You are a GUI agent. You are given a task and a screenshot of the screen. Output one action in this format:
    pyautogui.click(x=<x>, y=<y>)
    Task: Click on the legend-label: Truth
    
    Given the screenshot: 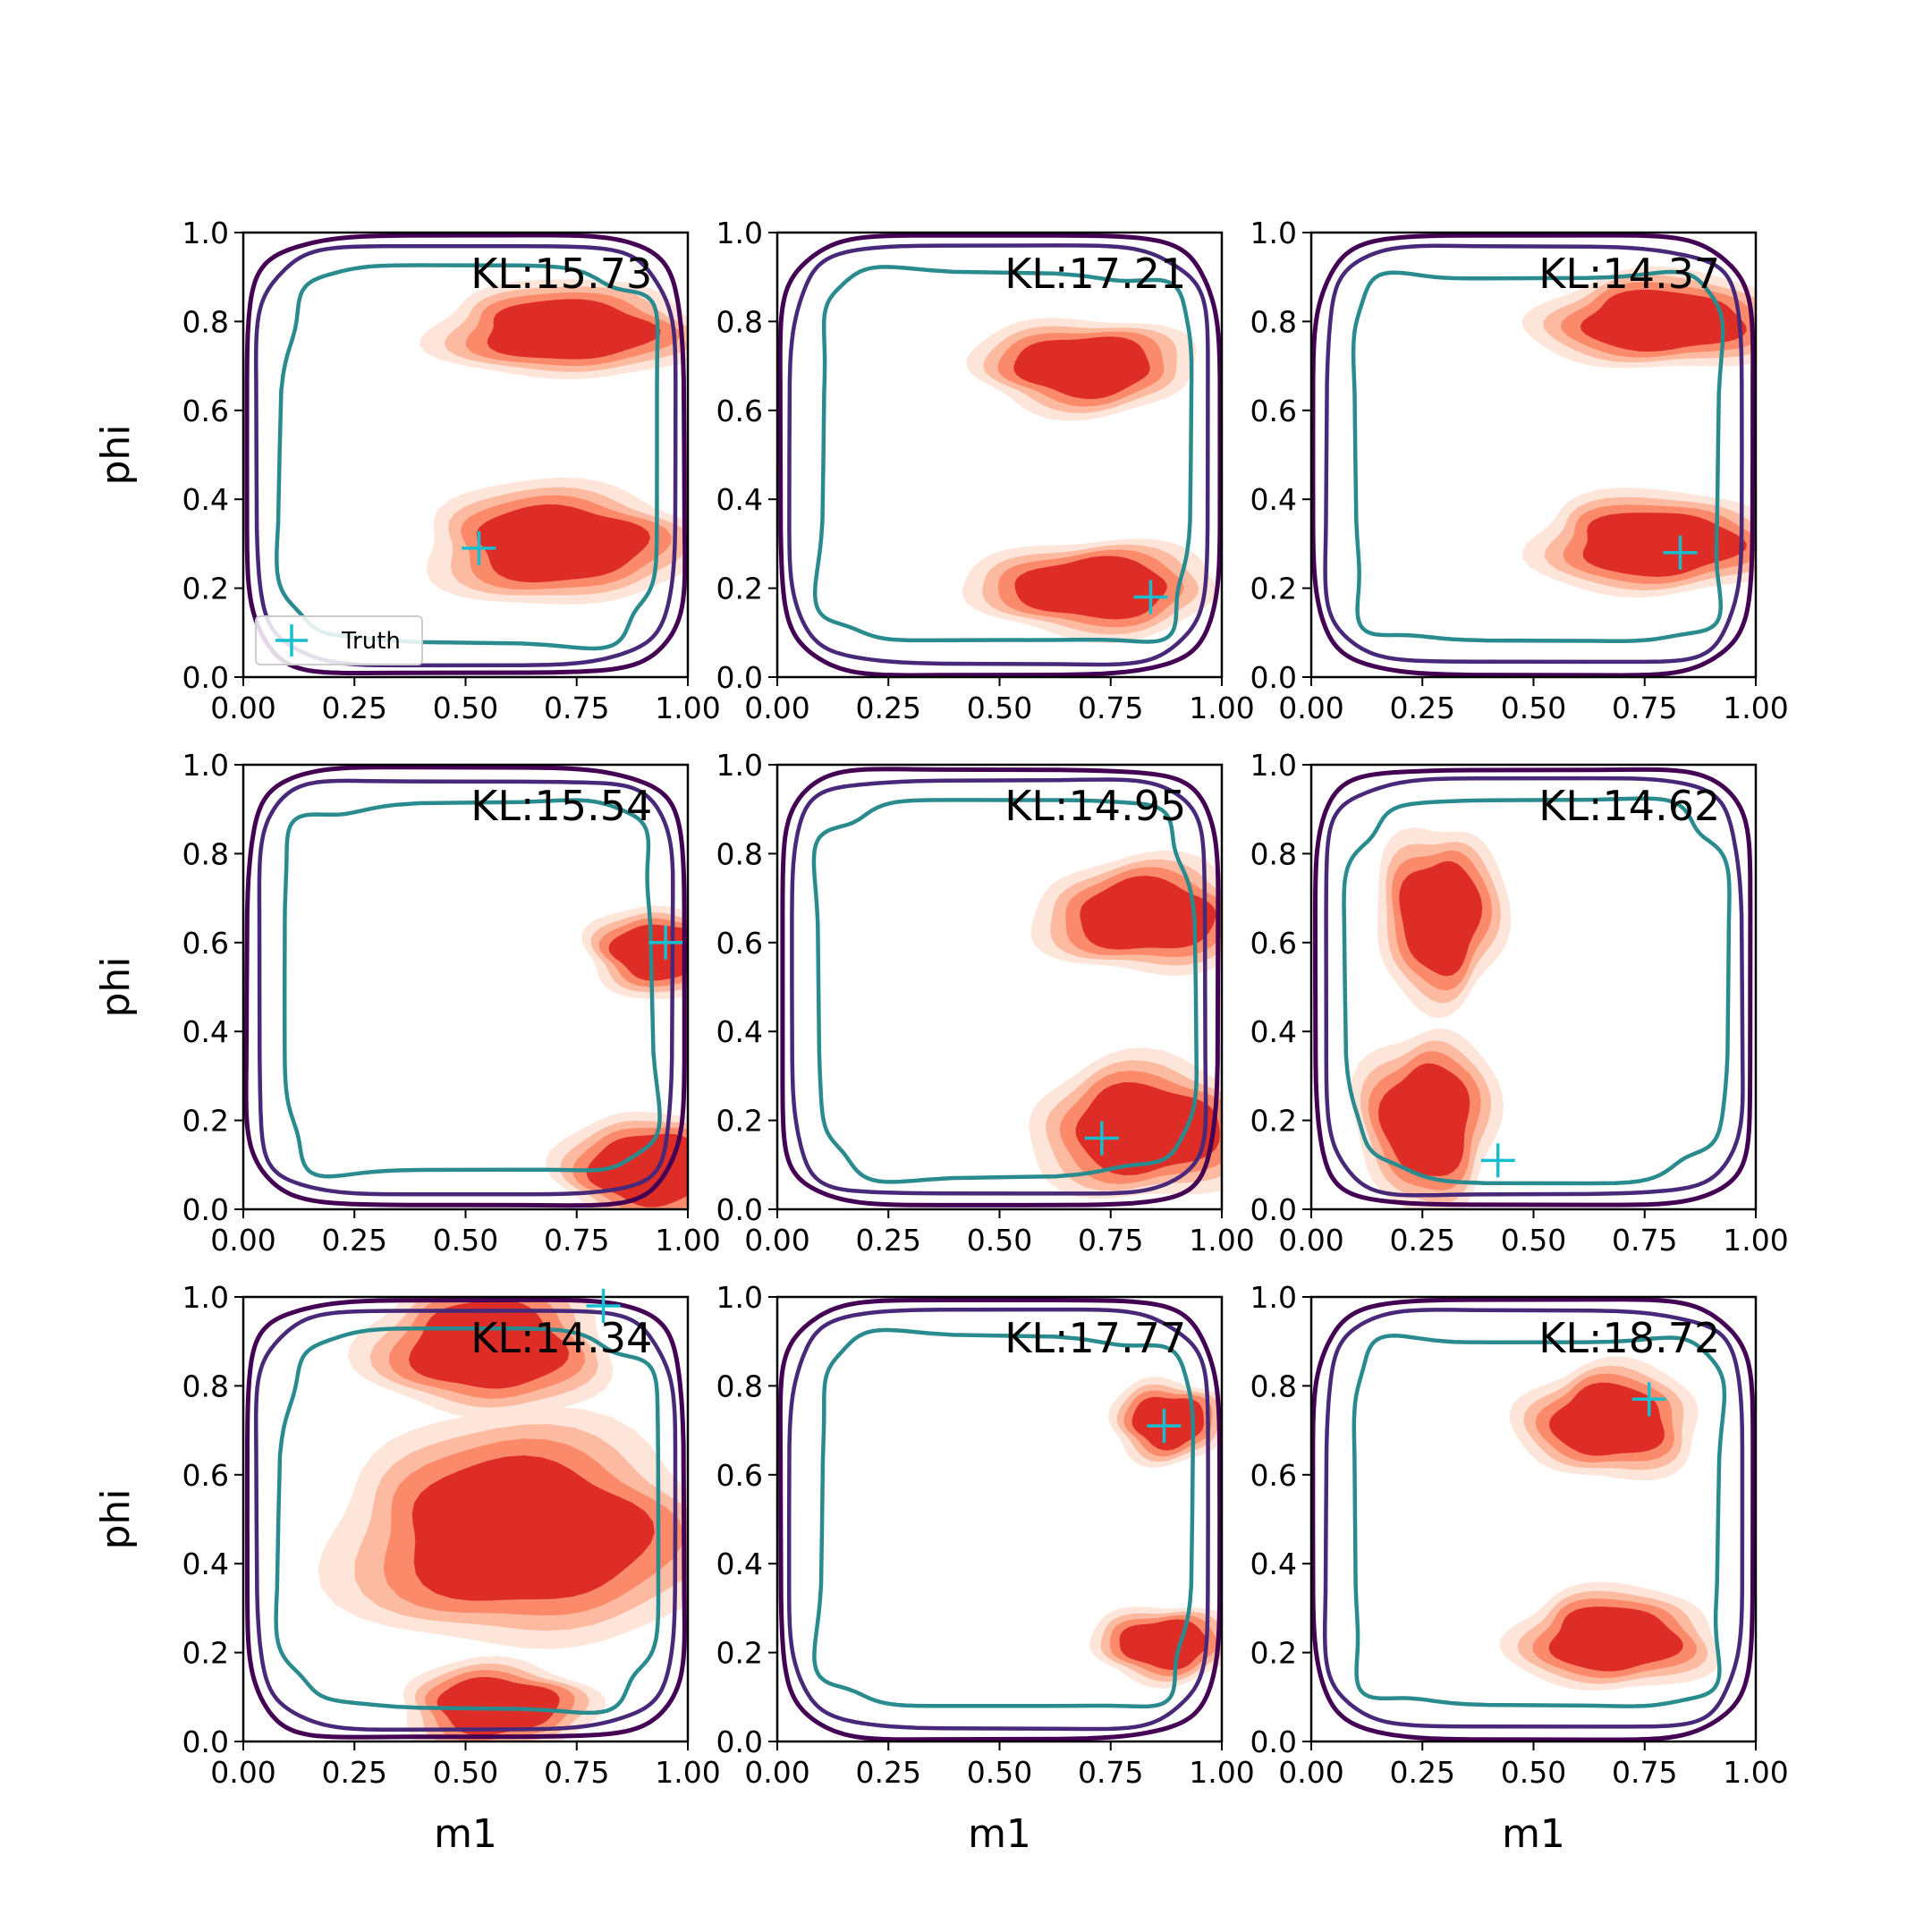 What is the action you would take?
    pyautogui.click(x=371, y=641)
    